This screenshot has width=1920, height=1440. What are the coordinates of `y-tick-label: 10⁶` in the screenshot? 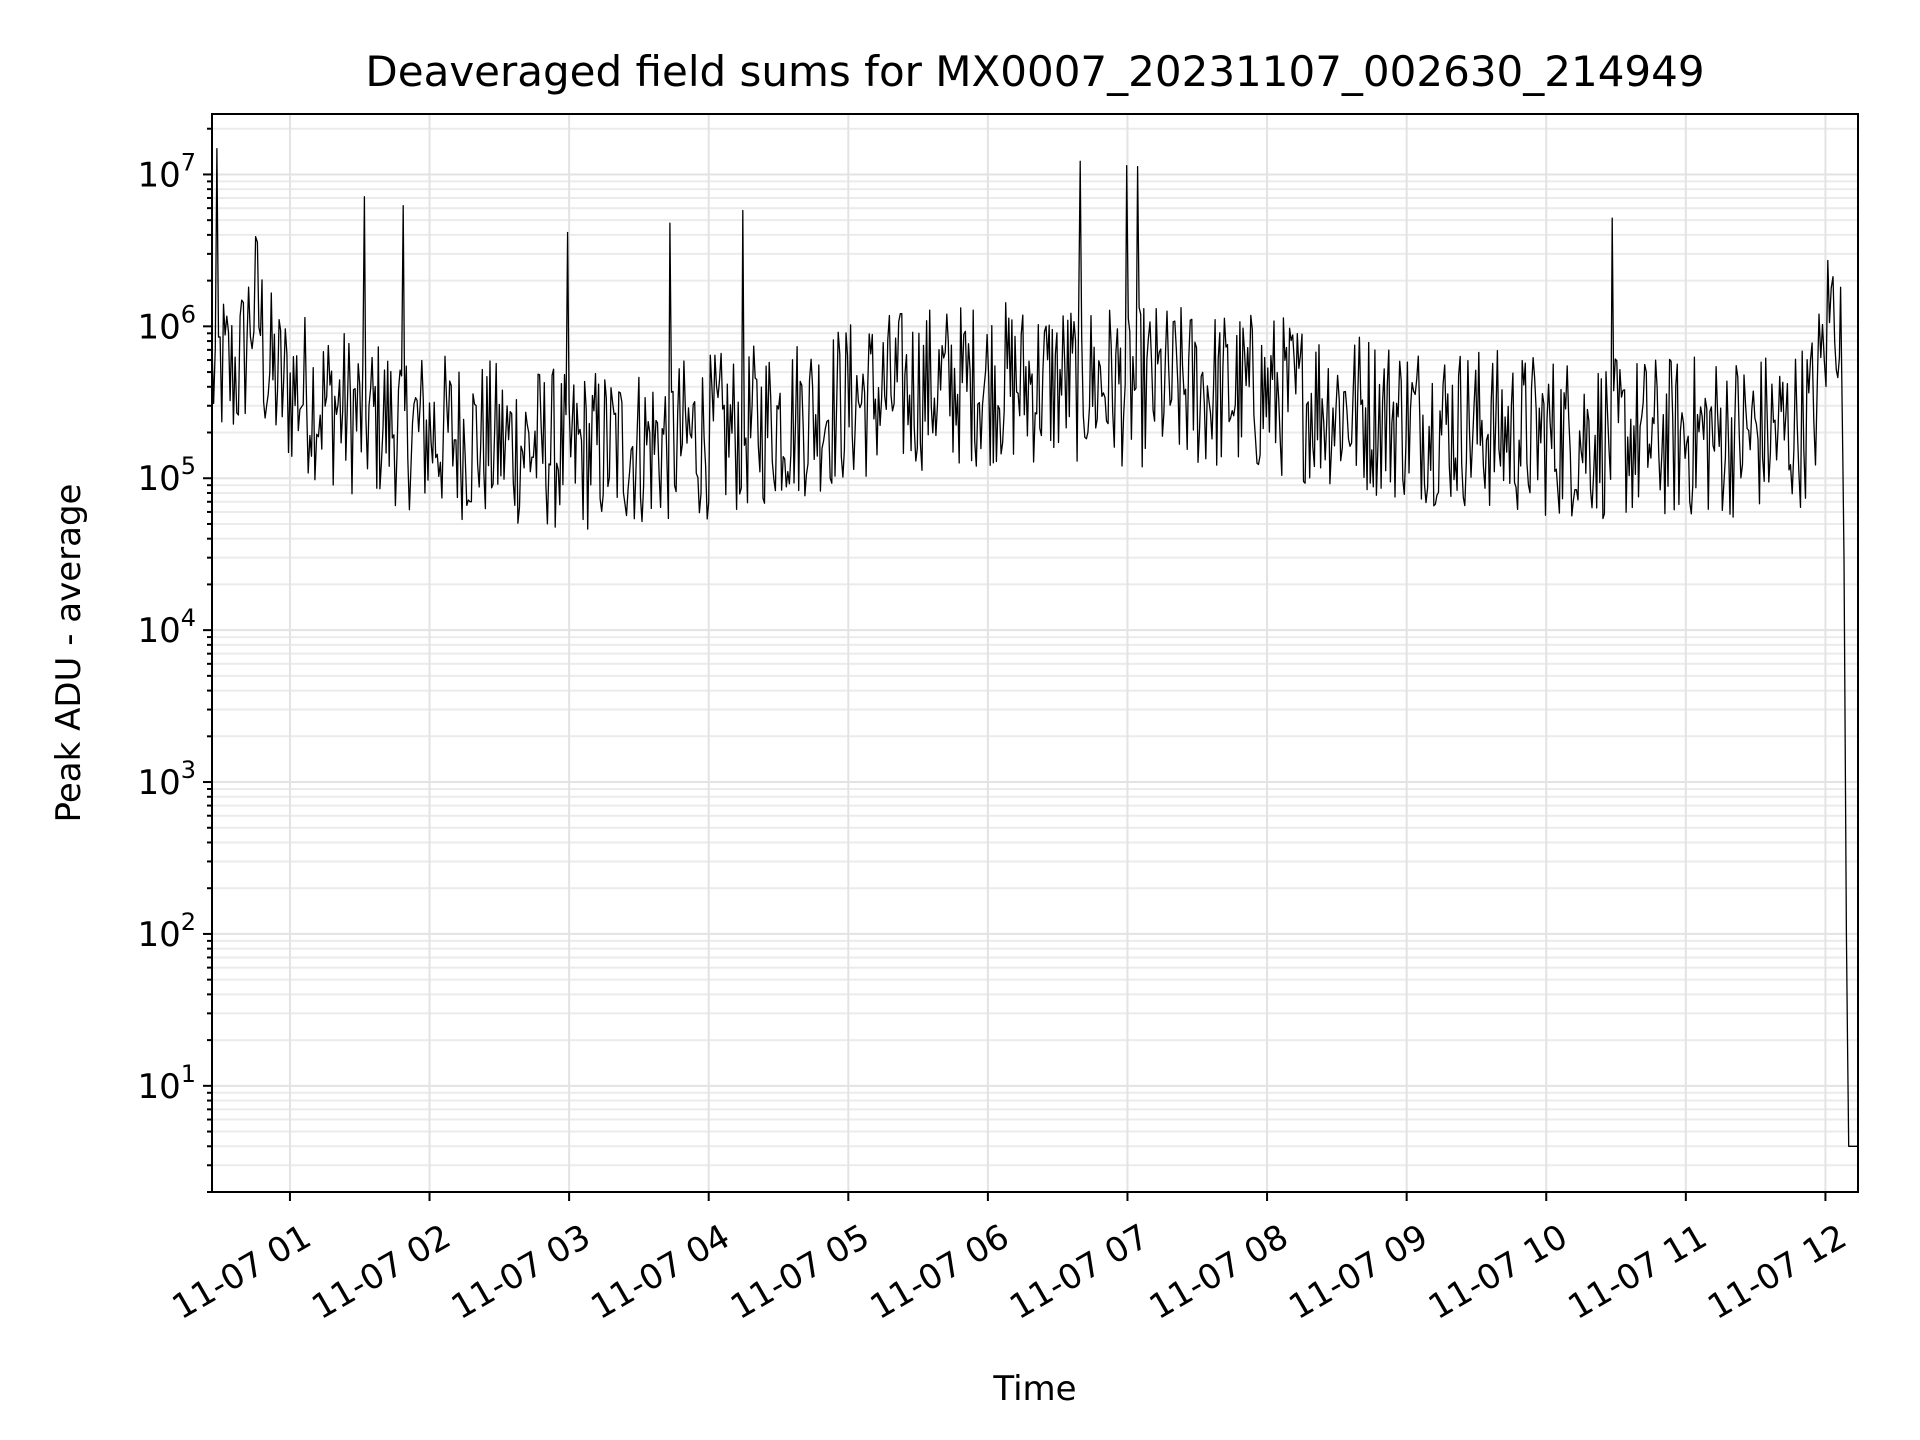 It's located at (166, 323).